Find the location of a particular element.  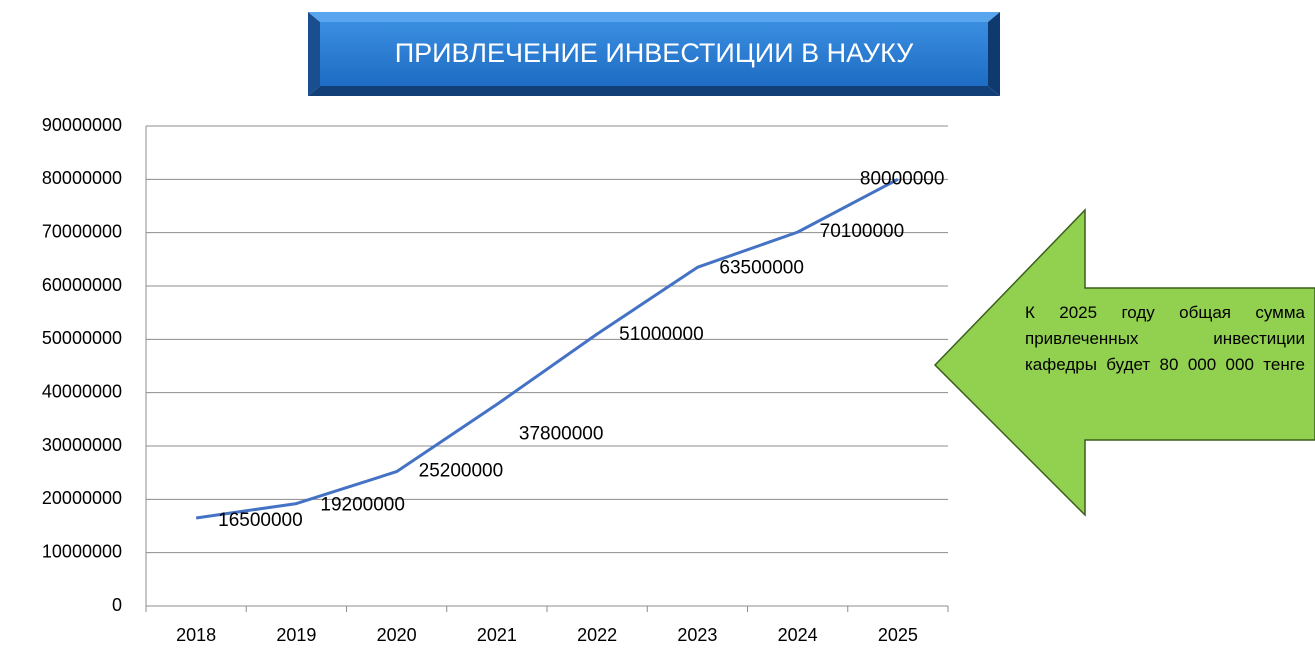

title-box is located at coordinates (654, 54).